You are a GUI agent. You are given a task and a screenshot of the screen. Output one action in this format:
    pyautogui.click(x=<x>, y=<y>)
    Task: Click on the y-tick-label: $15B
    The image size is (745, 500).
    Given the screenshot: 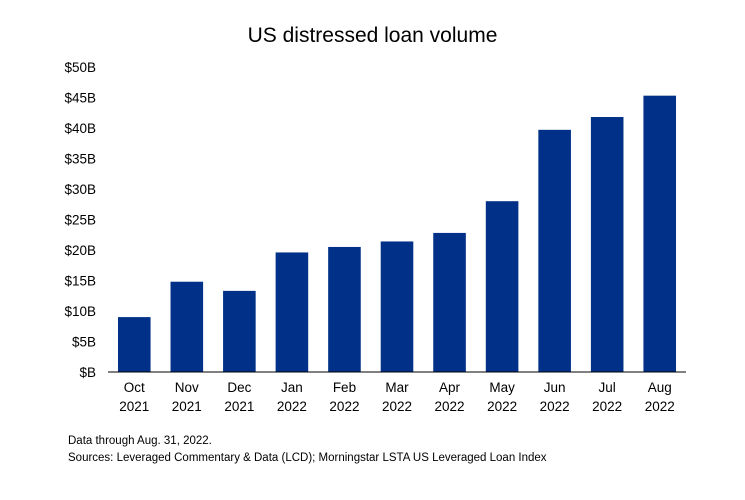 What is the action you would take?
    pyautogui.click(x=80, y=281)
    